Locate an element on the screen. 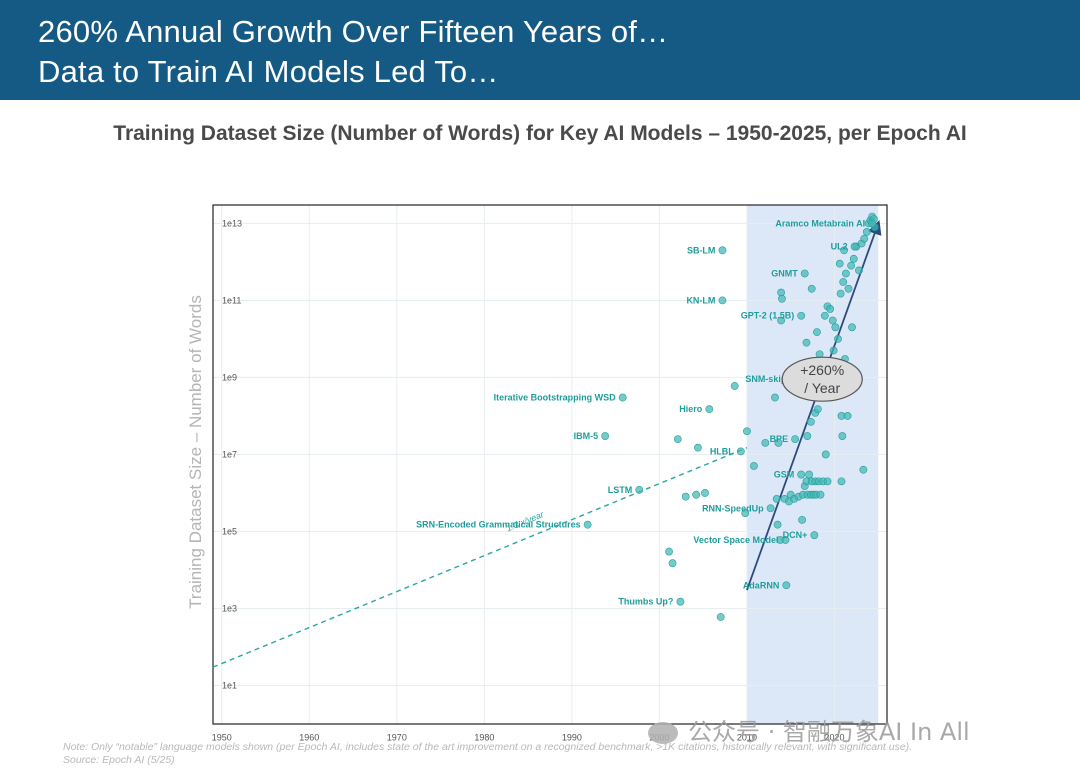 The image size is (1080, 773). watermark: 公众号 · 智融万象AI In All is located at coordinates (809, 729).